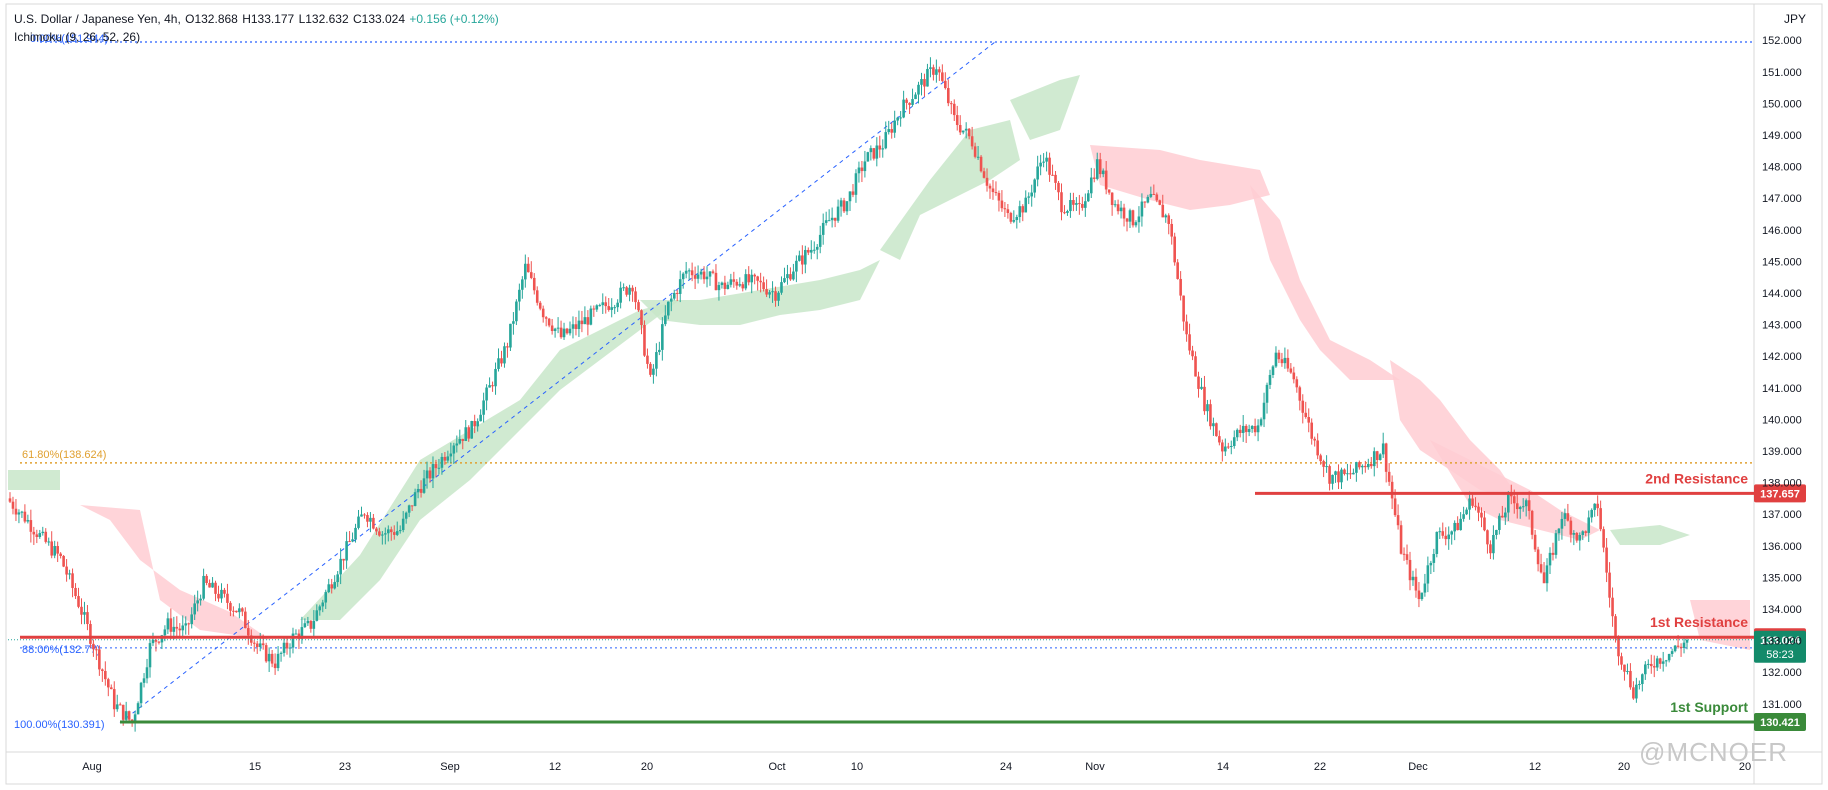 This screenshot has height=790, width=1828. What do you see at coordinates (1515, 490) in the screenshot?
I see `cloud-band` at bounding box center [1515, 490].